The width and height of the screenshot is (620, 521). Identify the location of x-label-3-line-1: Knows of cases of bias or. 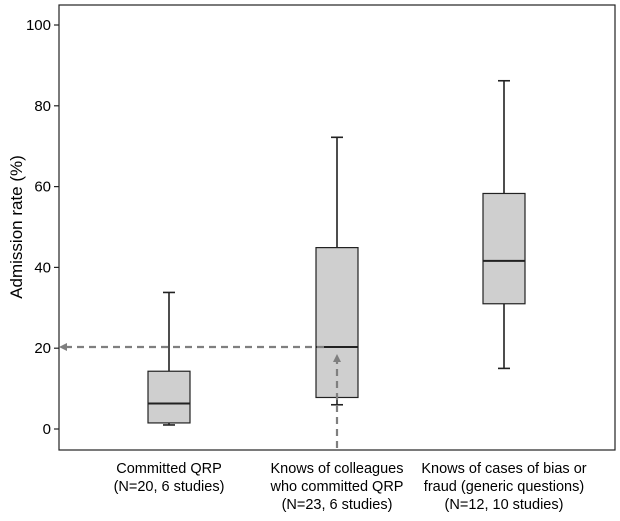
(503, 469).